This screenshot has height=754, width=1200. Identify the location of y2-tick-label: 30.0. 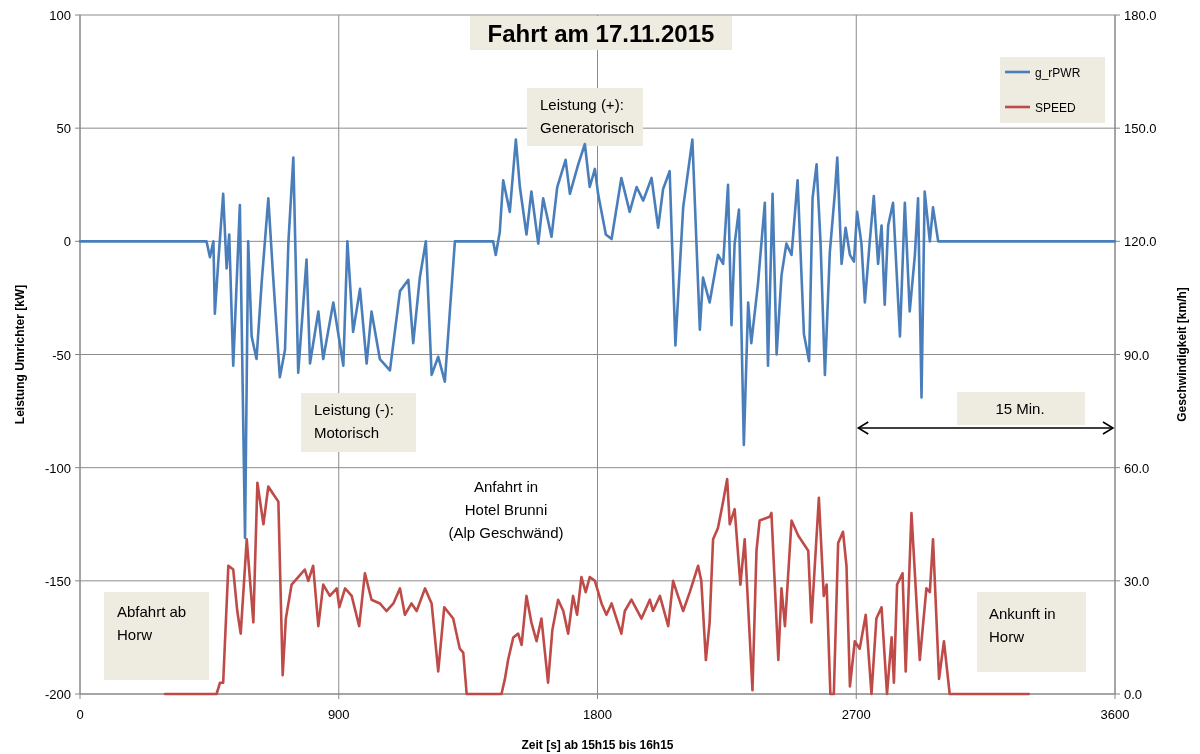
(1137, 581).